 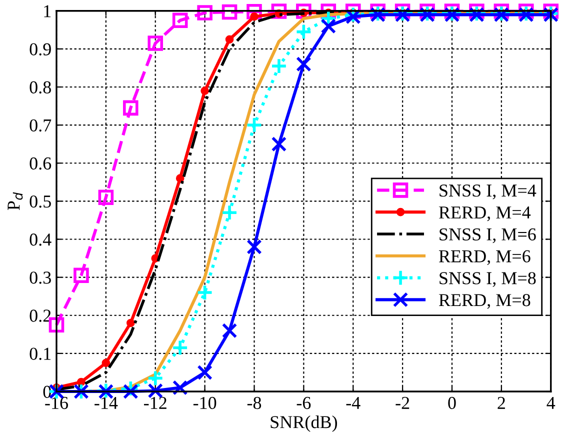 What do you see at coordinates (40, 278) in the screenshot?
I see `y-tick-label: 0.3` at bounding box center [40, 278].